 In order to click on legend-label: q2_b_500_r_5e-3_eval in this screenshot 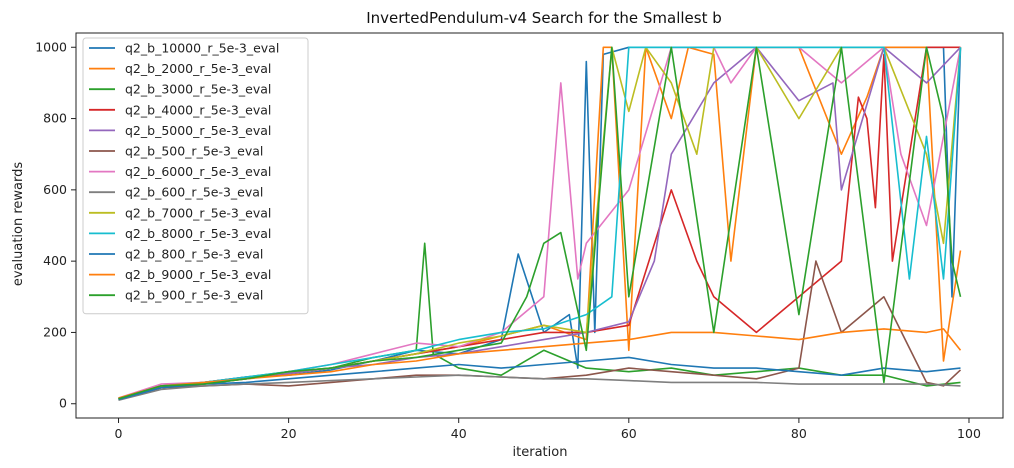, I will do `click(194, 151)`.